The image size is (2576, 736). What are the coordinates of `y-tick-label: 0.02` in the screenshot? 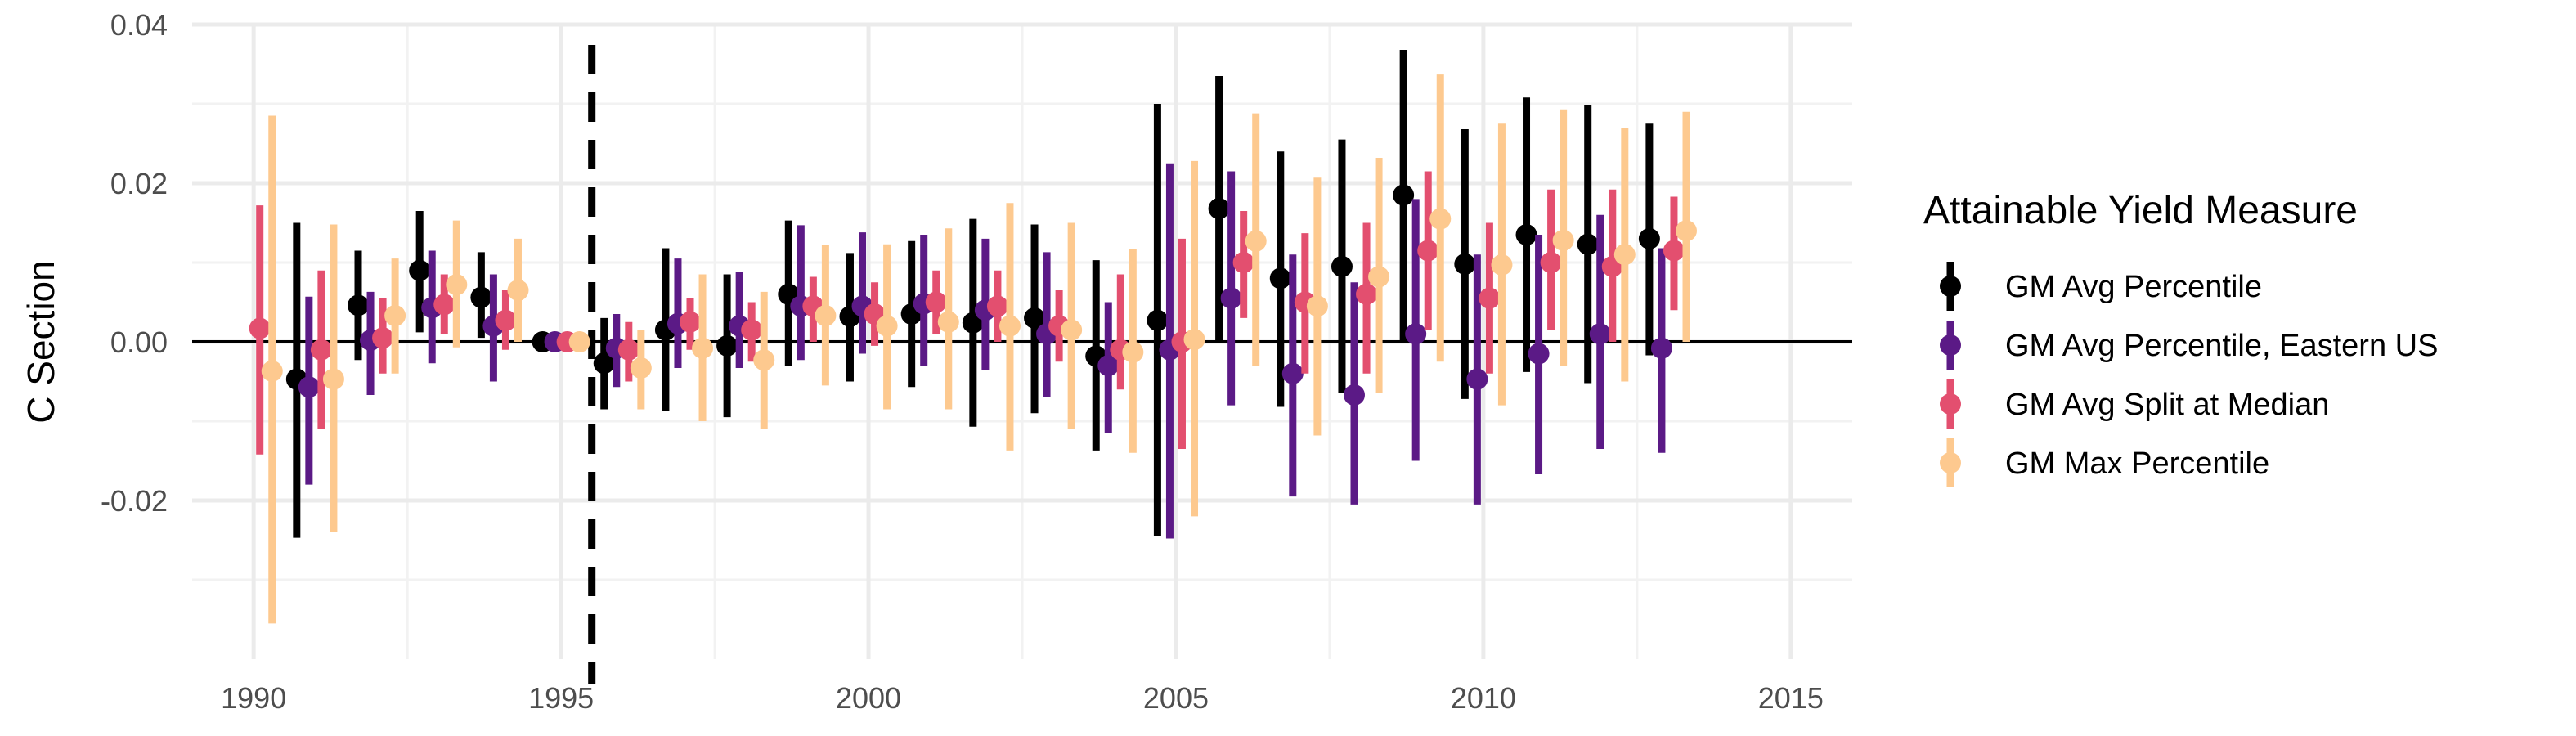 It's located at (139, 184).